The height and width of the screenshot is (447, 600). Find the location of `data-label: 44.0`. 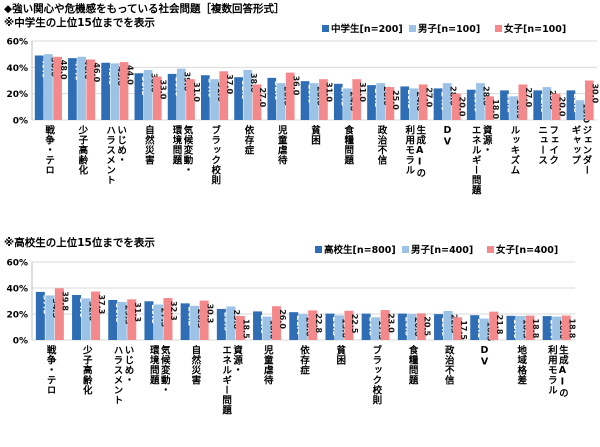

data-label: 44.0 is located at coordinates (129, 75).